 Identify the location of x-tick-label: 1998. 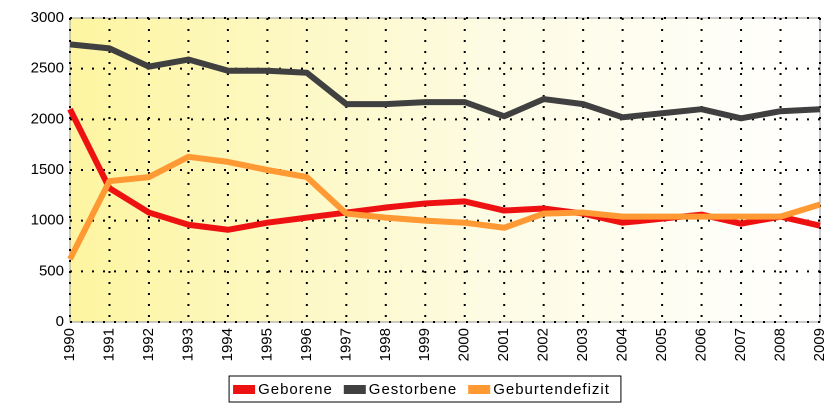
(385, 344).